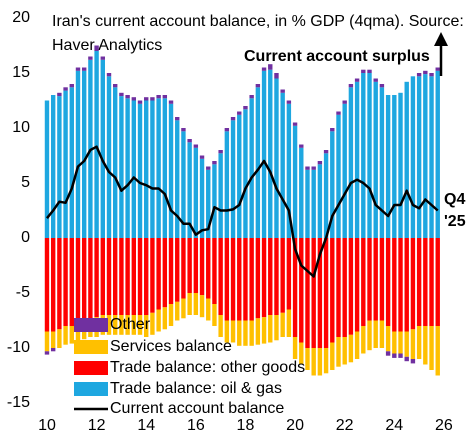 This screenshot has width=472, height=442. What do you see at coordinates (441, 39) in the screenshot?
I see `arrow-head` at bounding box center [441, 39].